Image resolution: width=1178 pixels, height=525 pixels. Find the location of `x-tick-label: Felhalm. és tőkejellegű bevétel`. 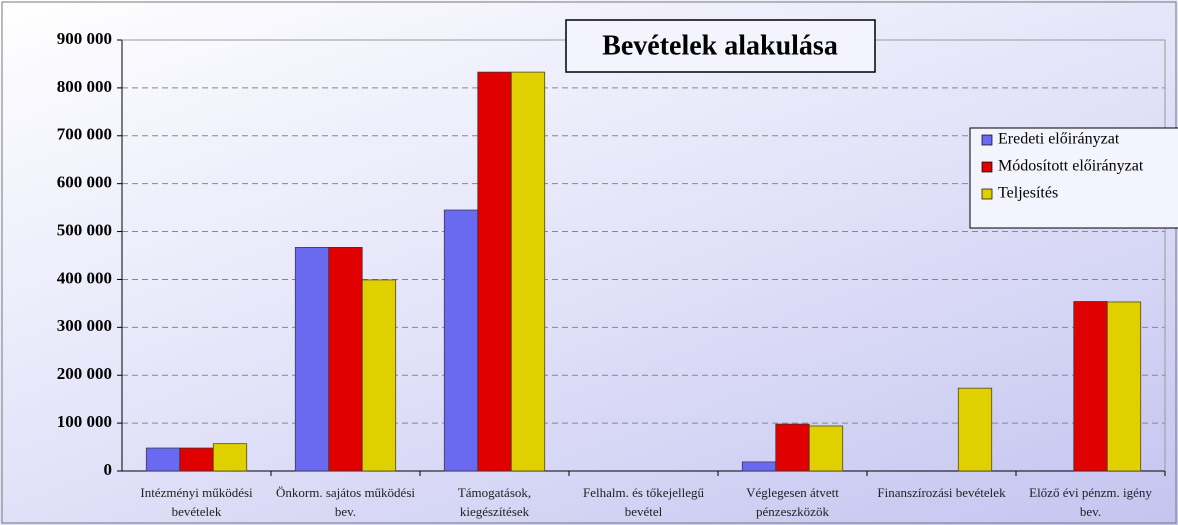

x-tick-label: Felhalm. és tőkejellegű bevétel is located at coordinates (643, 502).